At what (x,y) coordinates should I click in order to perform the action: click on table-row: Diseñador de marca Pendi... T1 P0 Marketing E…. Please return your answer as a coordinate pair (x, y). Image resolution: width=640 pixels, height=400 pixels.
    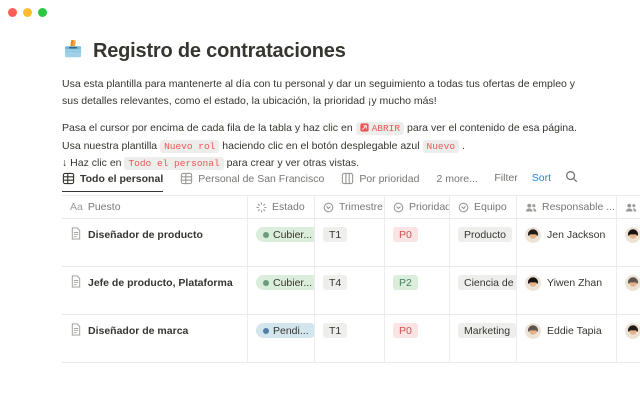
    Looking at the image, I should click on (351, 339).